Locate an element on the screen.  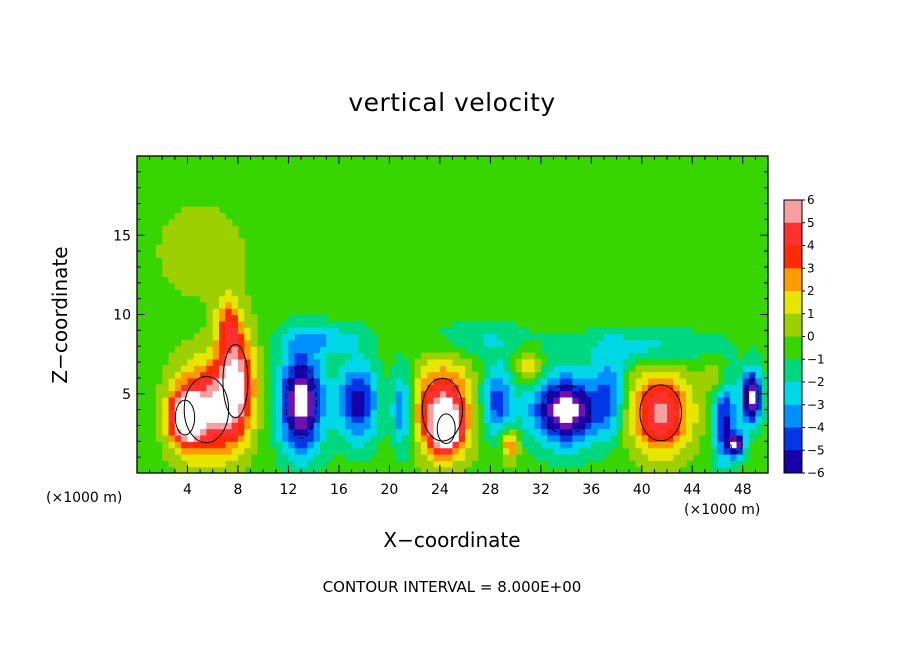
negative-contour is located at coordinates (301, 401).